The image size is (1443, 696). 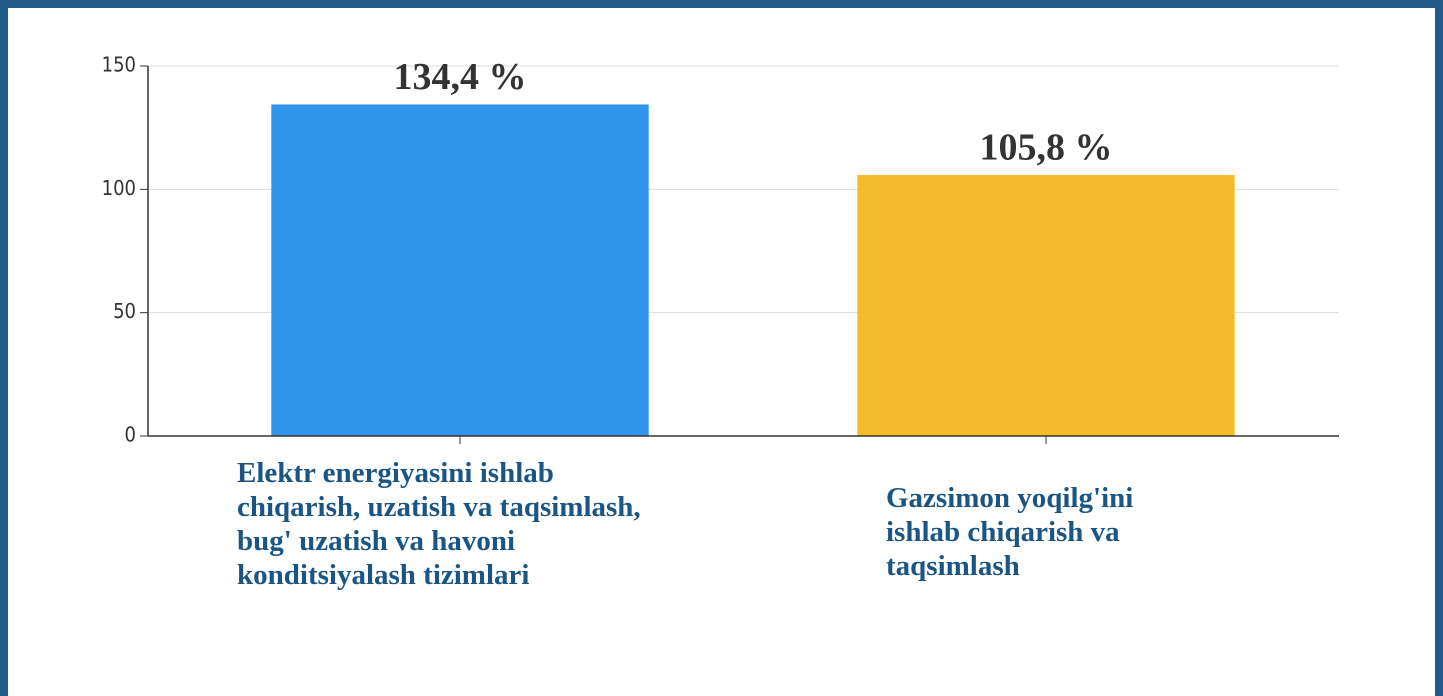 What do you see at coordinates (130, 435) in the screenshot?
I see `y-tick-label: 0` at bounding box center [130, 435].